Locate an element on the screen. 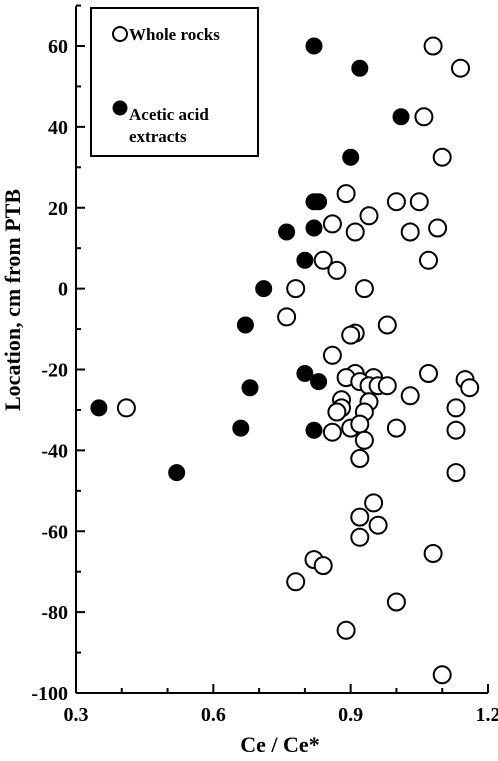 This screenshot has width=498, height=761. y-tick-label: -40 is located at coordinates (54, 451).